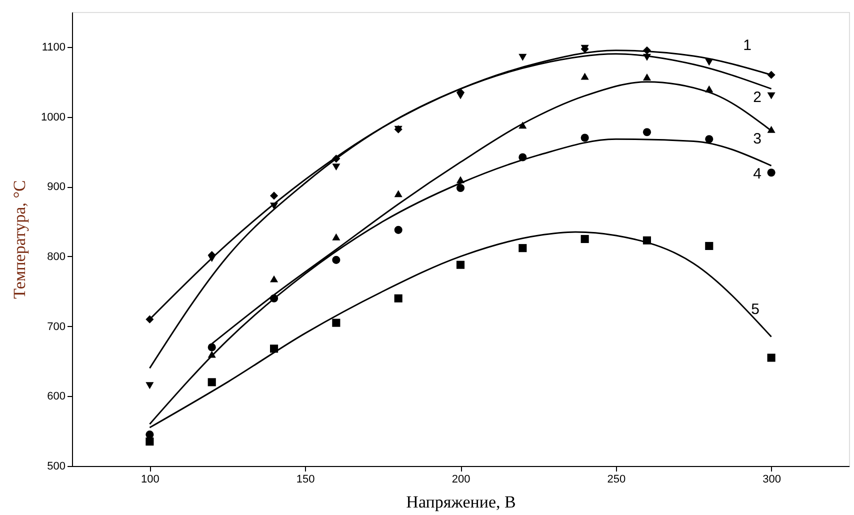 The width and height of the screenshot is (854, 515). I want to click on annotation: 2, so click(757, 97).